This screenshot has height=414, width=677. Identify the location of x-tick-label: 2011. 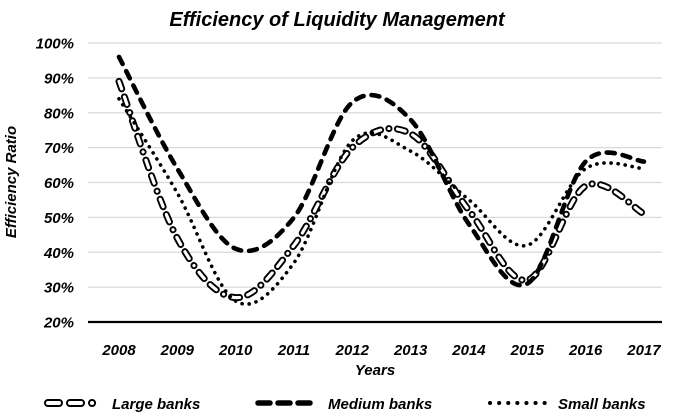
(293, 350).